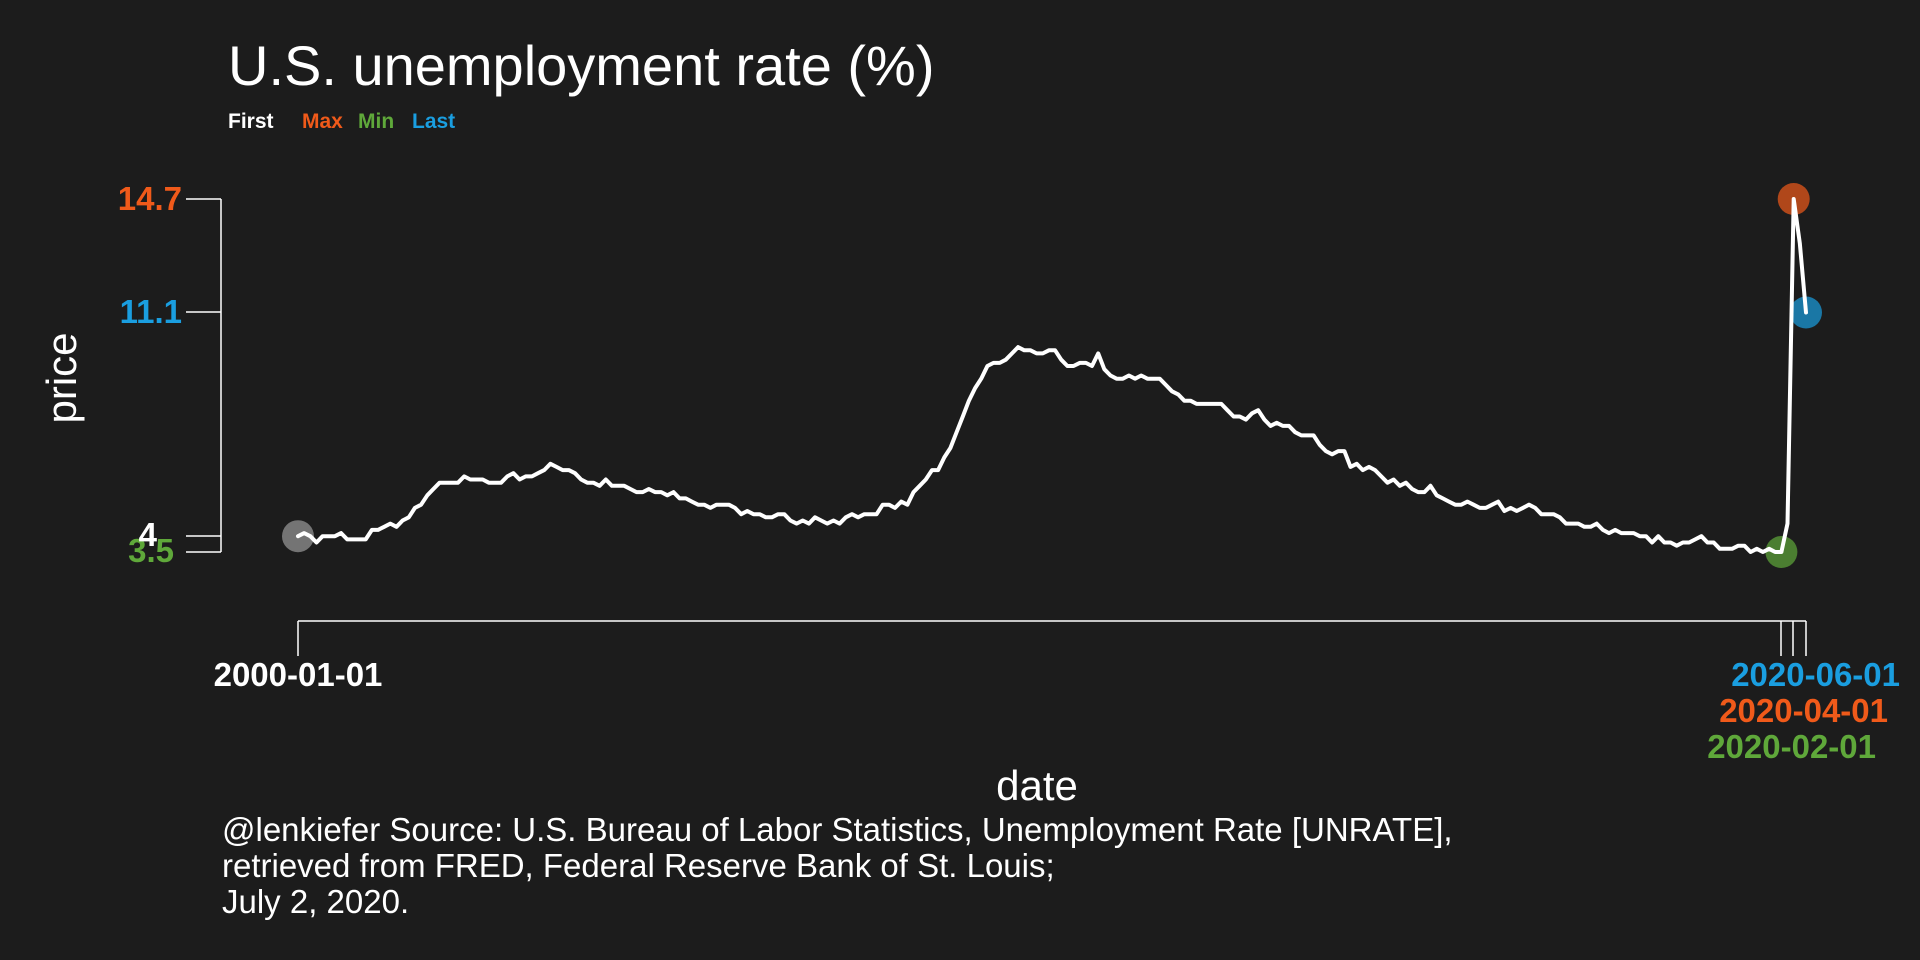 This screenshot has height=960, width=1920. I want to click on y-tick-label-first: 4, so click(148, 534).